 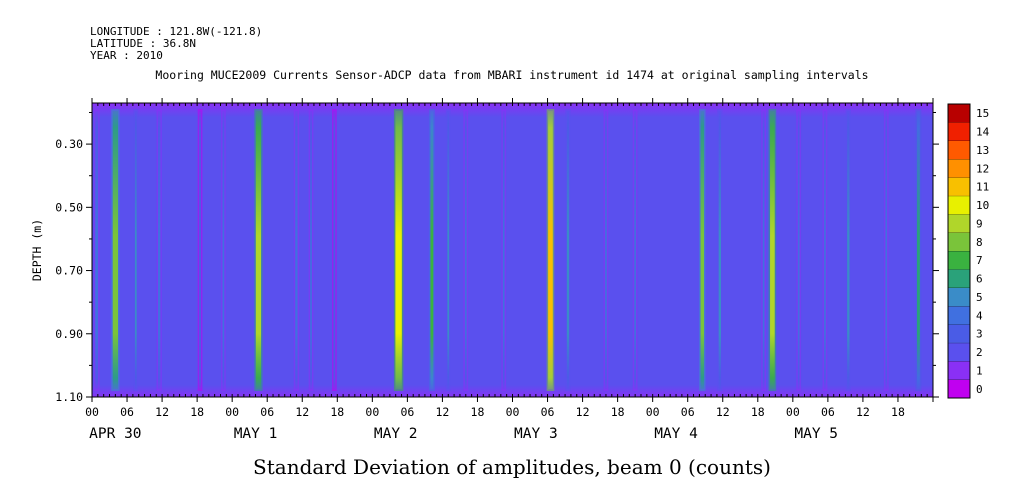 What do you see at coordinates (983, 132) in the screenshot?
I see `colorbar-label: 14` at bounding box center [983, 132].